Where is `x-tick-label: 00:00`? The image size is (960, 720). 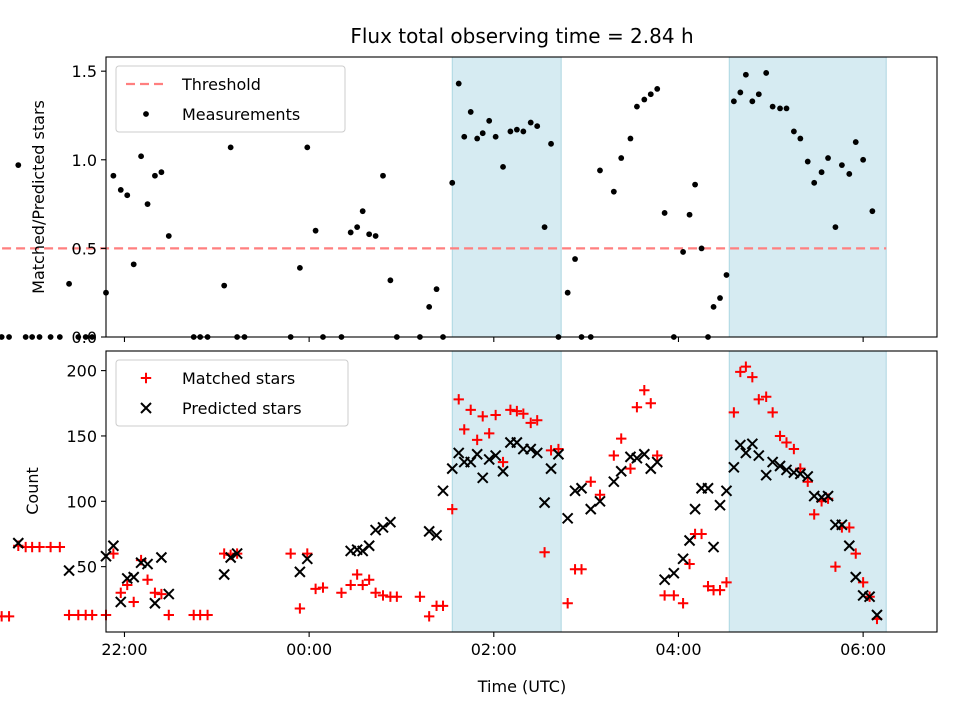
x-tick-label: 00:00 is located at coordinates (309, 649).